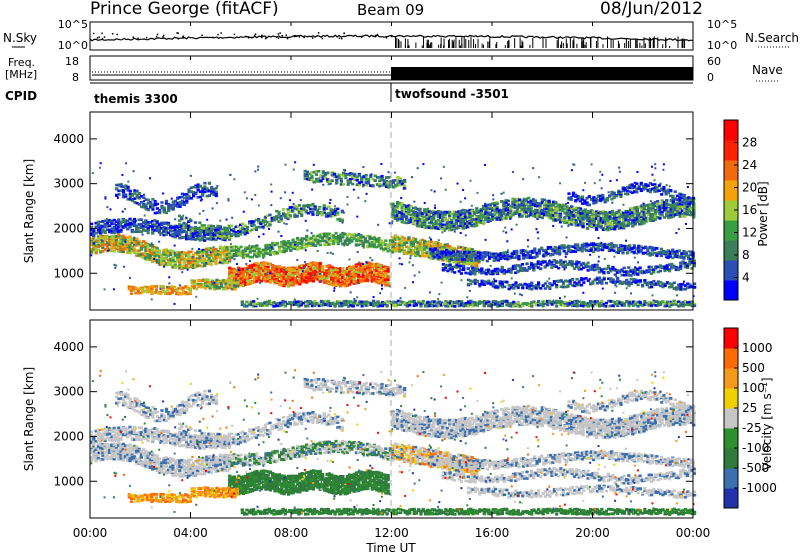 This screenshot has width=800, height=558. I want to click on freq-right-tick-top: 60, so click(714, 61).